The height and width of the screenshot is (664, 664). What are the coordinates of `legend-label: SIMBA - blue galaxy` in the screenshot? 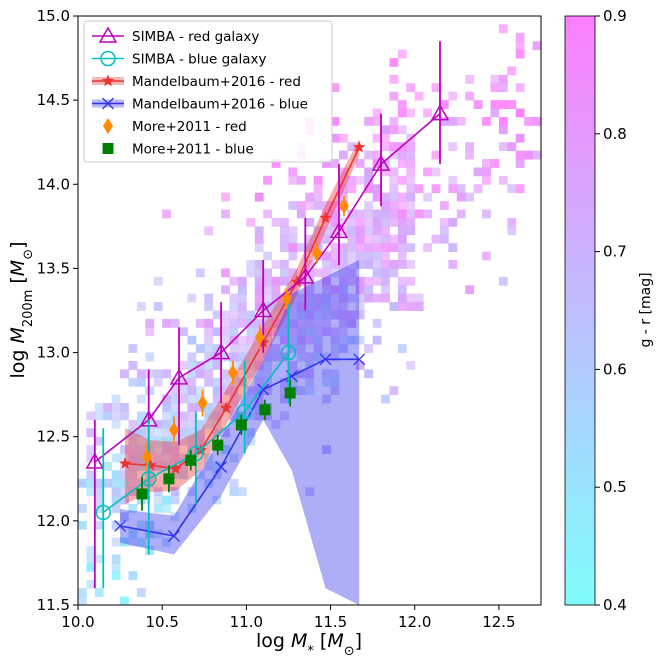 It's located at (199, 60).